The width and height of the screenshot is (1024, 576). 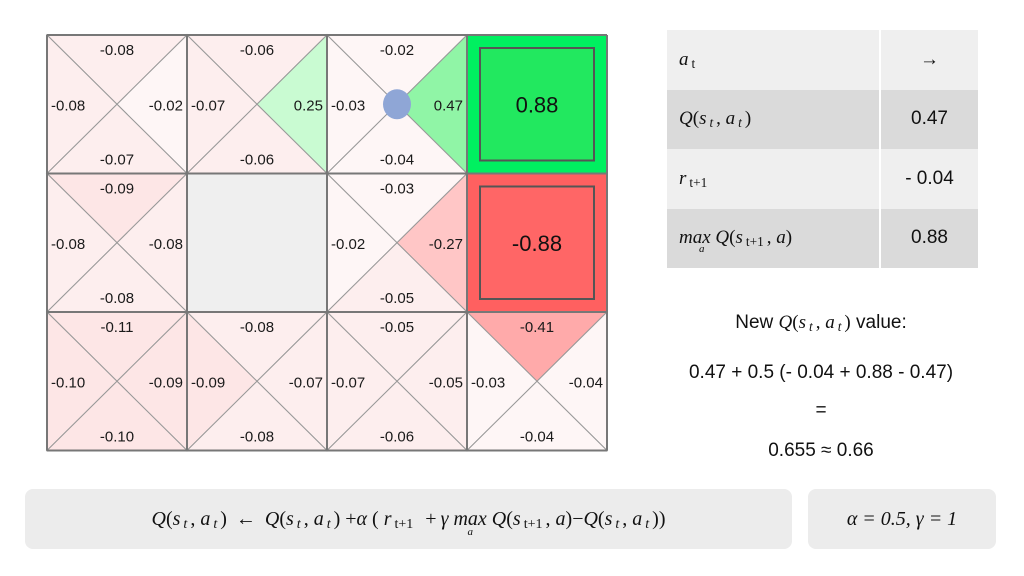 What do you see at coordinates (397, 189) in the screenshot?
I see `q-value-up: -0.03` at bounding box center [397, 189].